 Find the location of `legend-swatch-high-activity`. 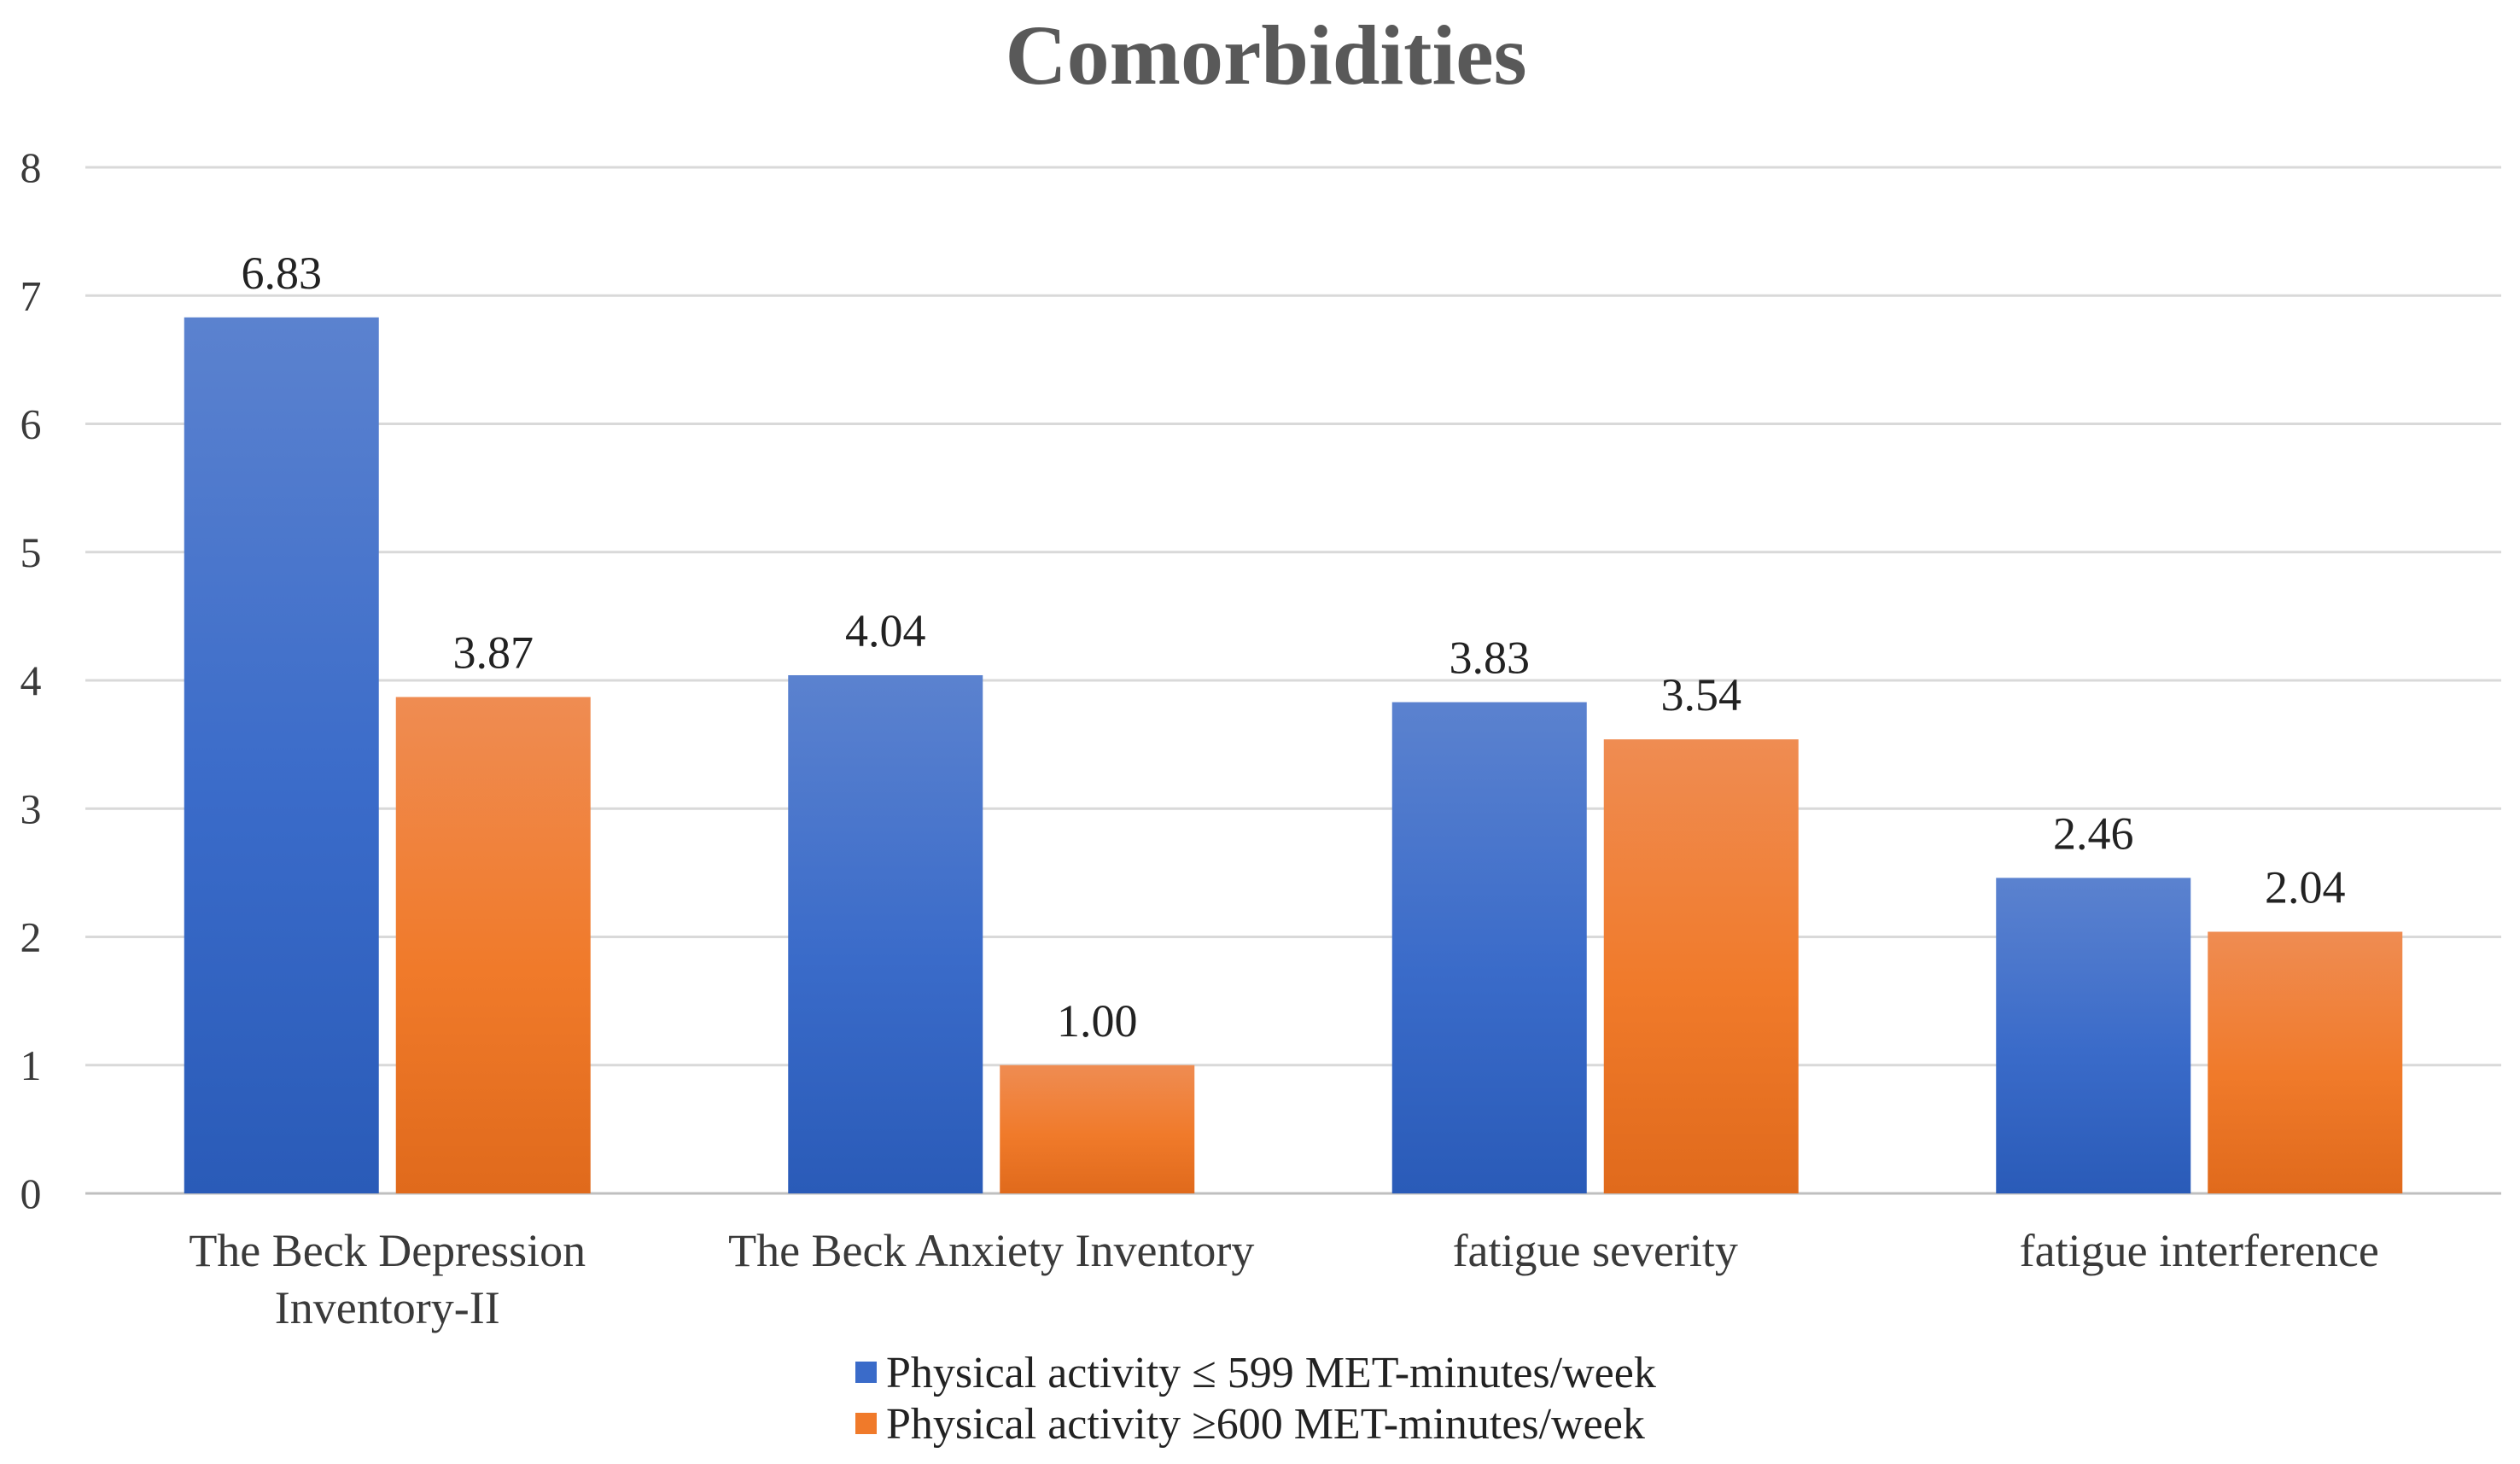

legend-swatch-high-activity is located at coordinates (866, 1423).